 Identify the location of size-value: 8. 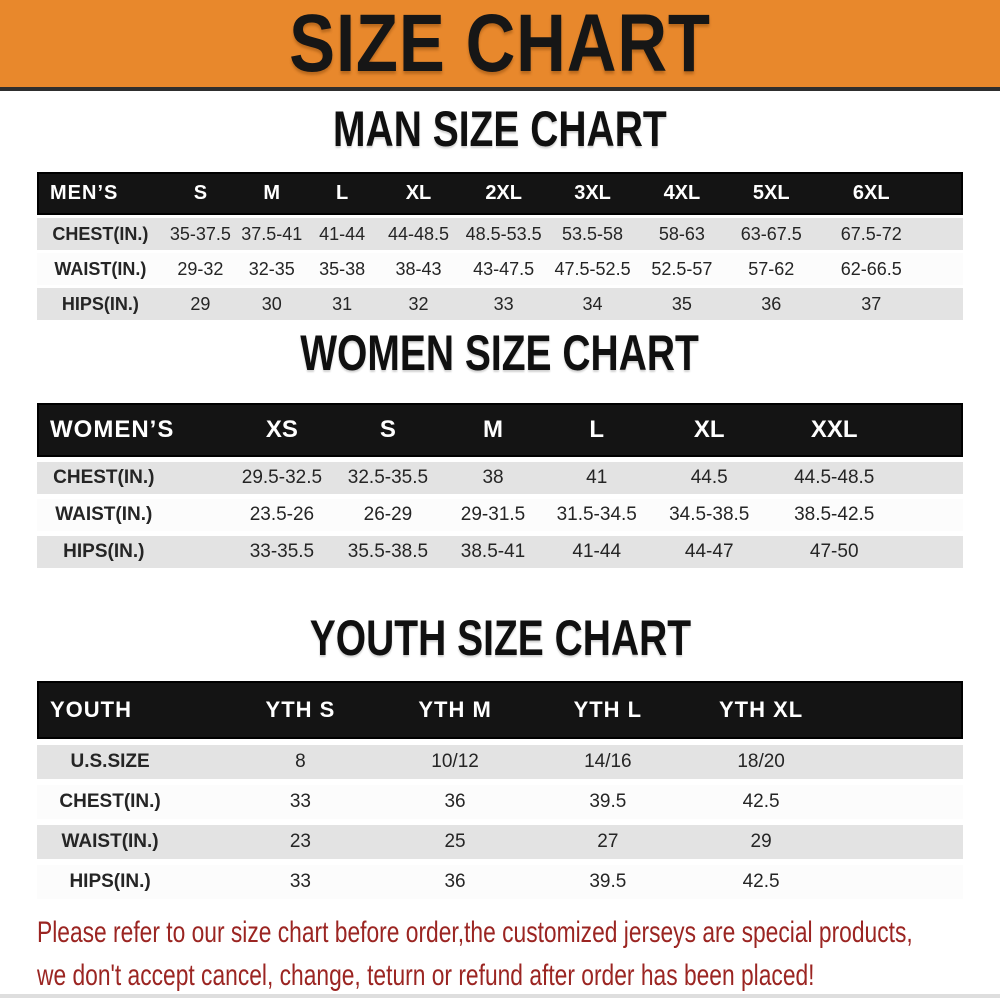
(300, 762).